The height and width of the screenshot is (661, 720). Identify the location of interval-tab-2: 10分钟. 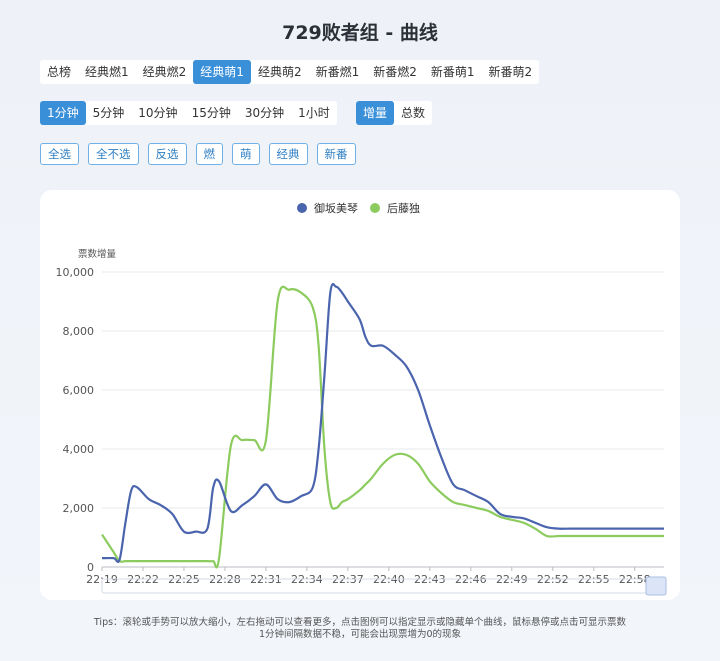
(158, 113).